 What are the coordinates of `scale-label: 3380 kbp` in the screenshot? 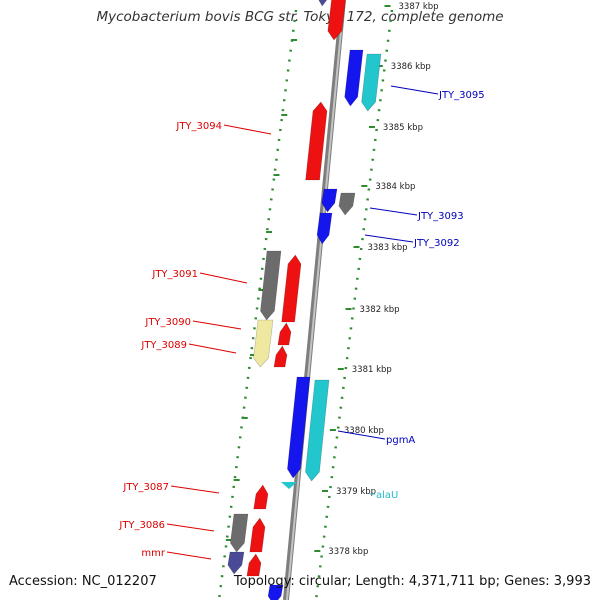 It's located at (364, 431).